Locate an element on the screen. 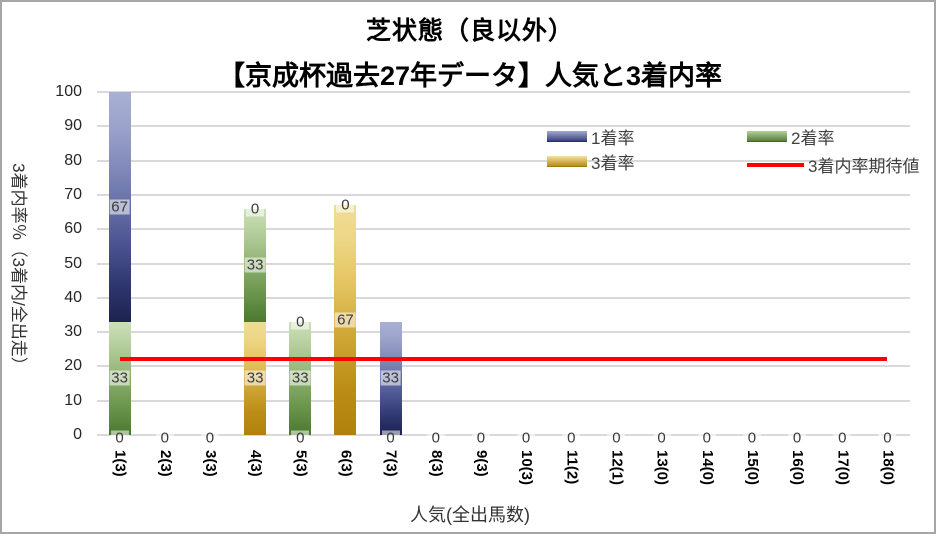 This screenshot has height=539, width=941. y-axis-tick-label: 40 is located at coordinates (73, 297).